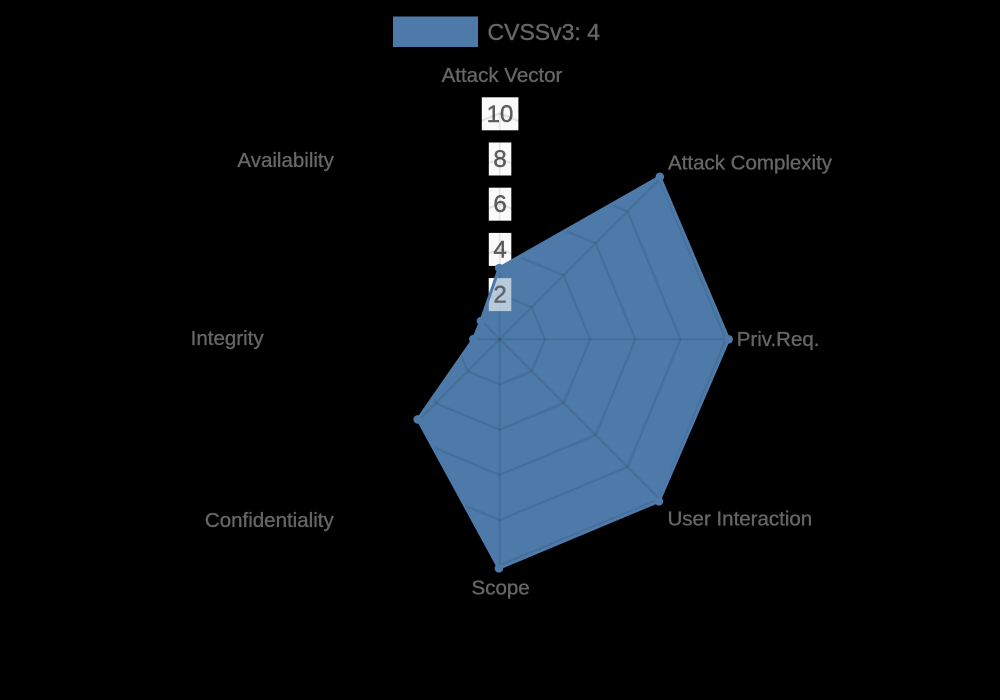  Describe the element at coordinates (502, 75) in the screenshot. I see `svg-text: Attack Vector` at that location.